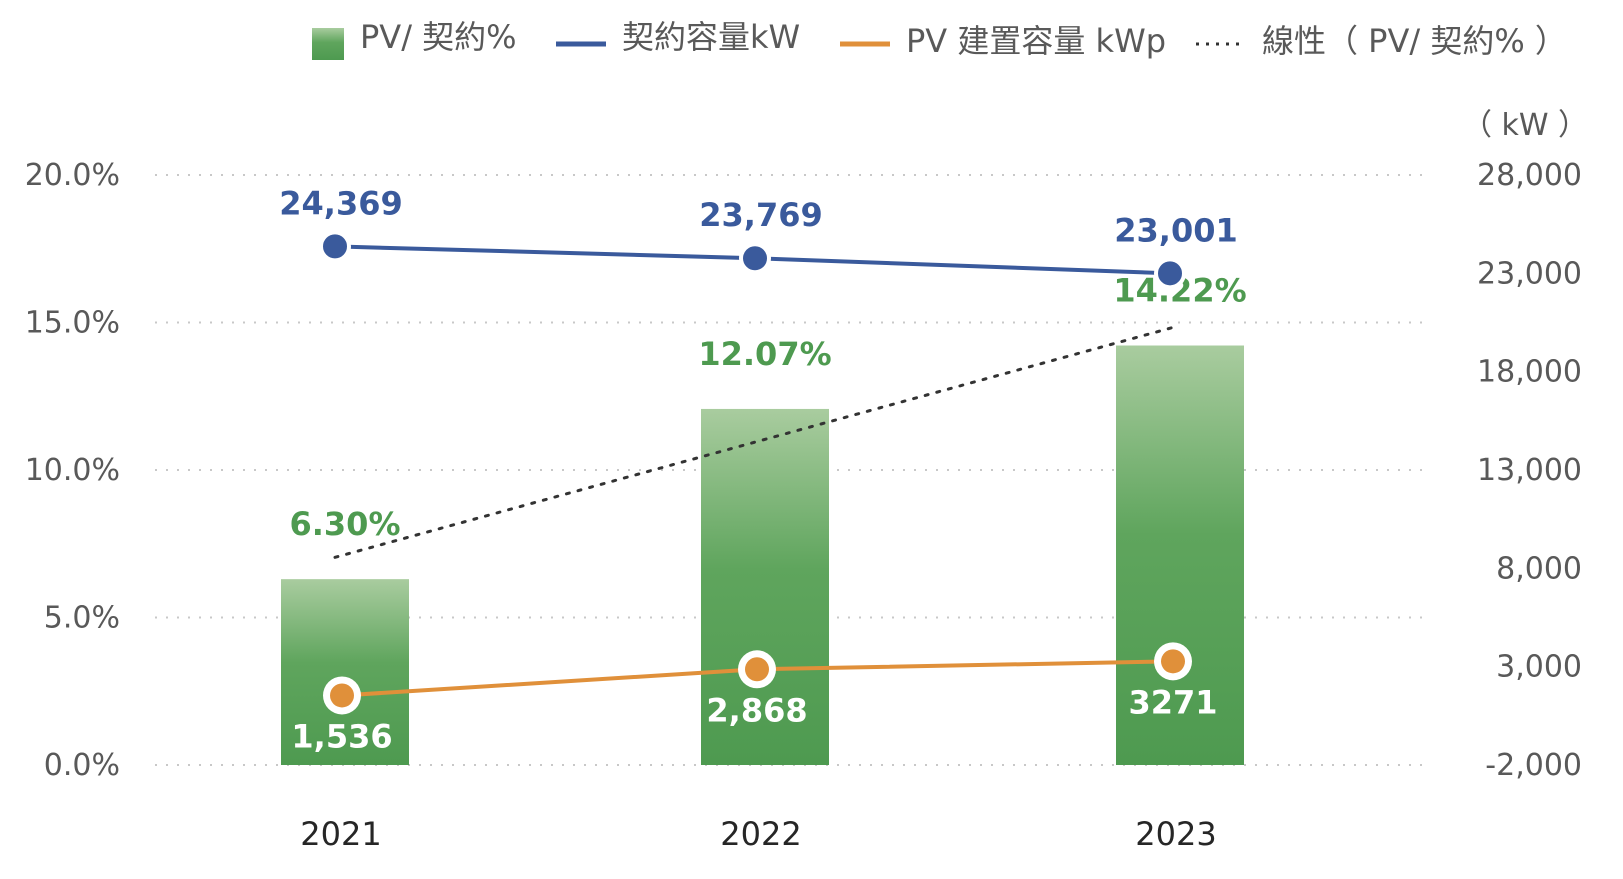 The width and height of the screenshot is (1623, 879). What do you see at coordinates (1036, 41) in the screenshot?
I see `legend-label: PV 建置容量 kWp` at bounding box center [1036, 41].